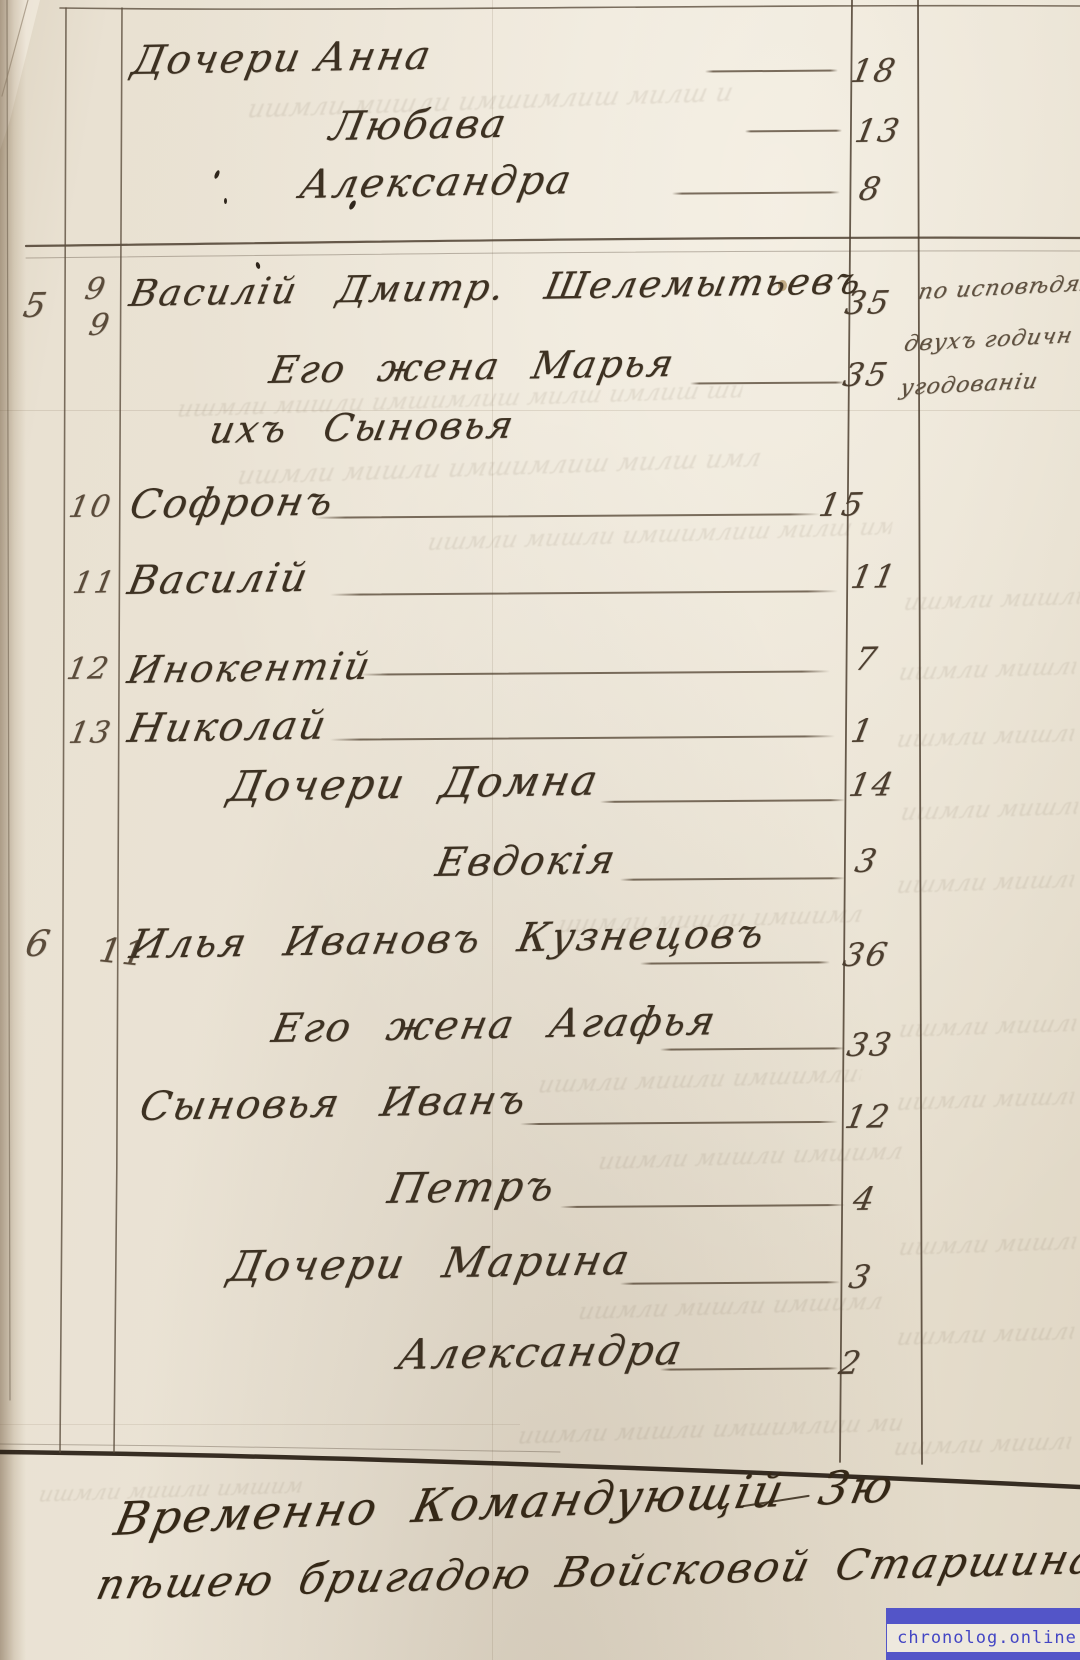 This screenshot has width=1080, height=1660. I want to click on age-value: 14, so click(872, 784).